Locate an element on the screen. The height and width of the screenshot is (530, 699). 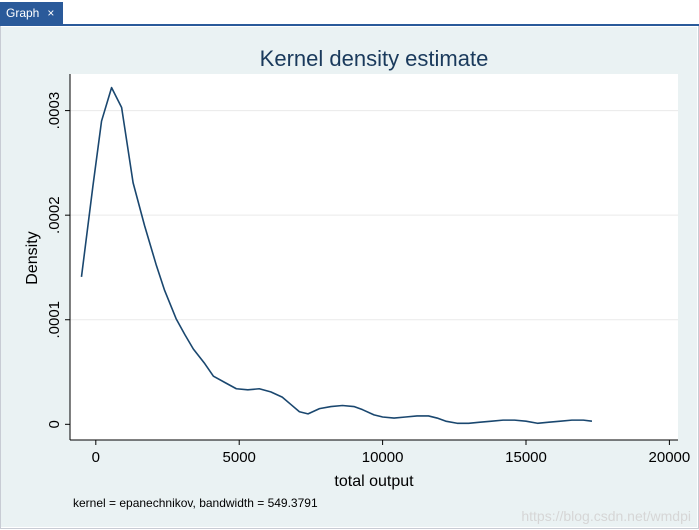
y-tick-label: .0002 is located at coordinates (54, 215).